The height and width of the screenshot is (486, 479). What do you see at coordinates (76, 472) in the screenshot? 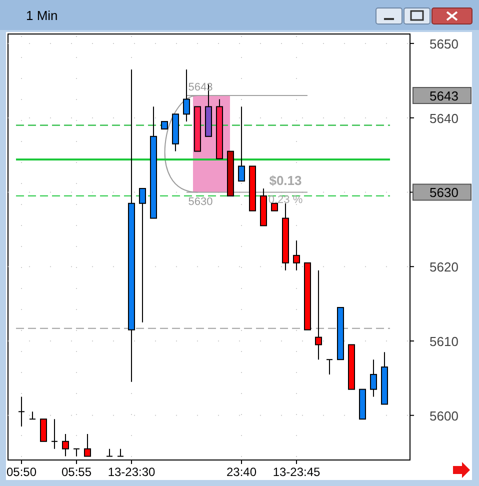
I see `x-tick-label: 05:55` at bounding box center [76, 472].